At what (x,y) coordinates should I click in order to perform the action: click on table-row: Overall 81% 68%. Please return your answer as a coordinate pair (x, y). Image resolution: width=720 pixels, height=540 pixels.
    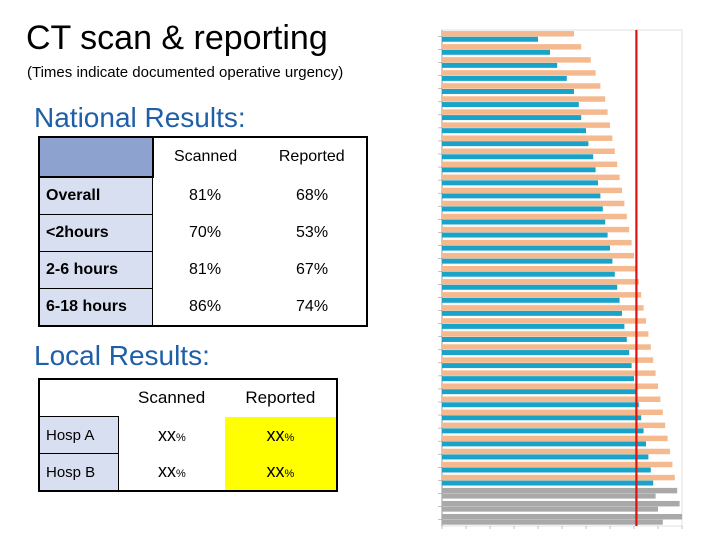
    Looking at the image, I should click on (203, 195).